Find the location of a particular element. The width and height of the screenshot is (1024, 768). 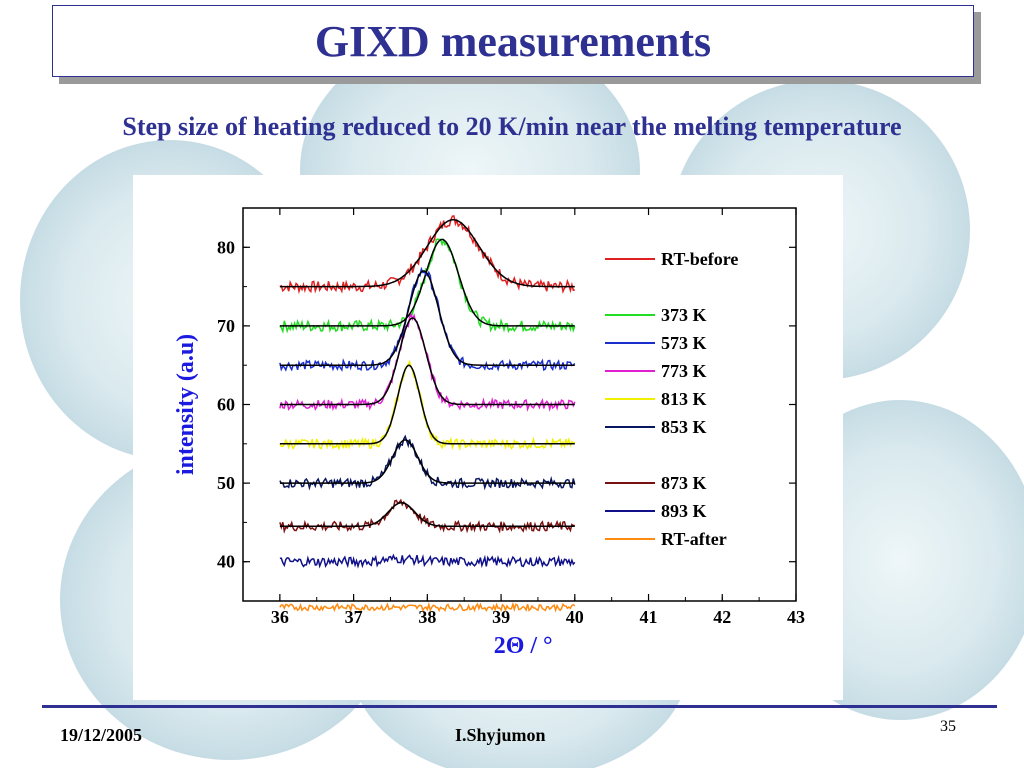

footer-date: 19/12/2005 is located at coordinates (101, 735).